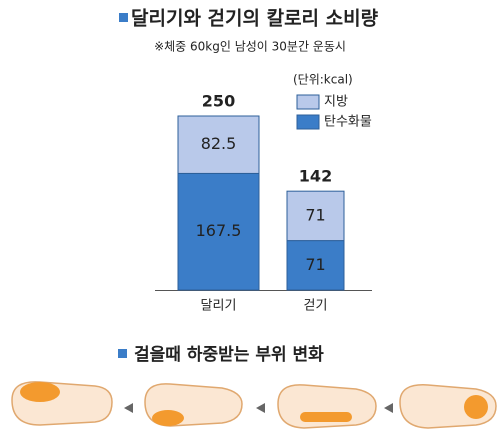  What do you see at coordinates (218, 101) in the screenshot?
I see `total-label: 250` at bounding box center [218, 101].